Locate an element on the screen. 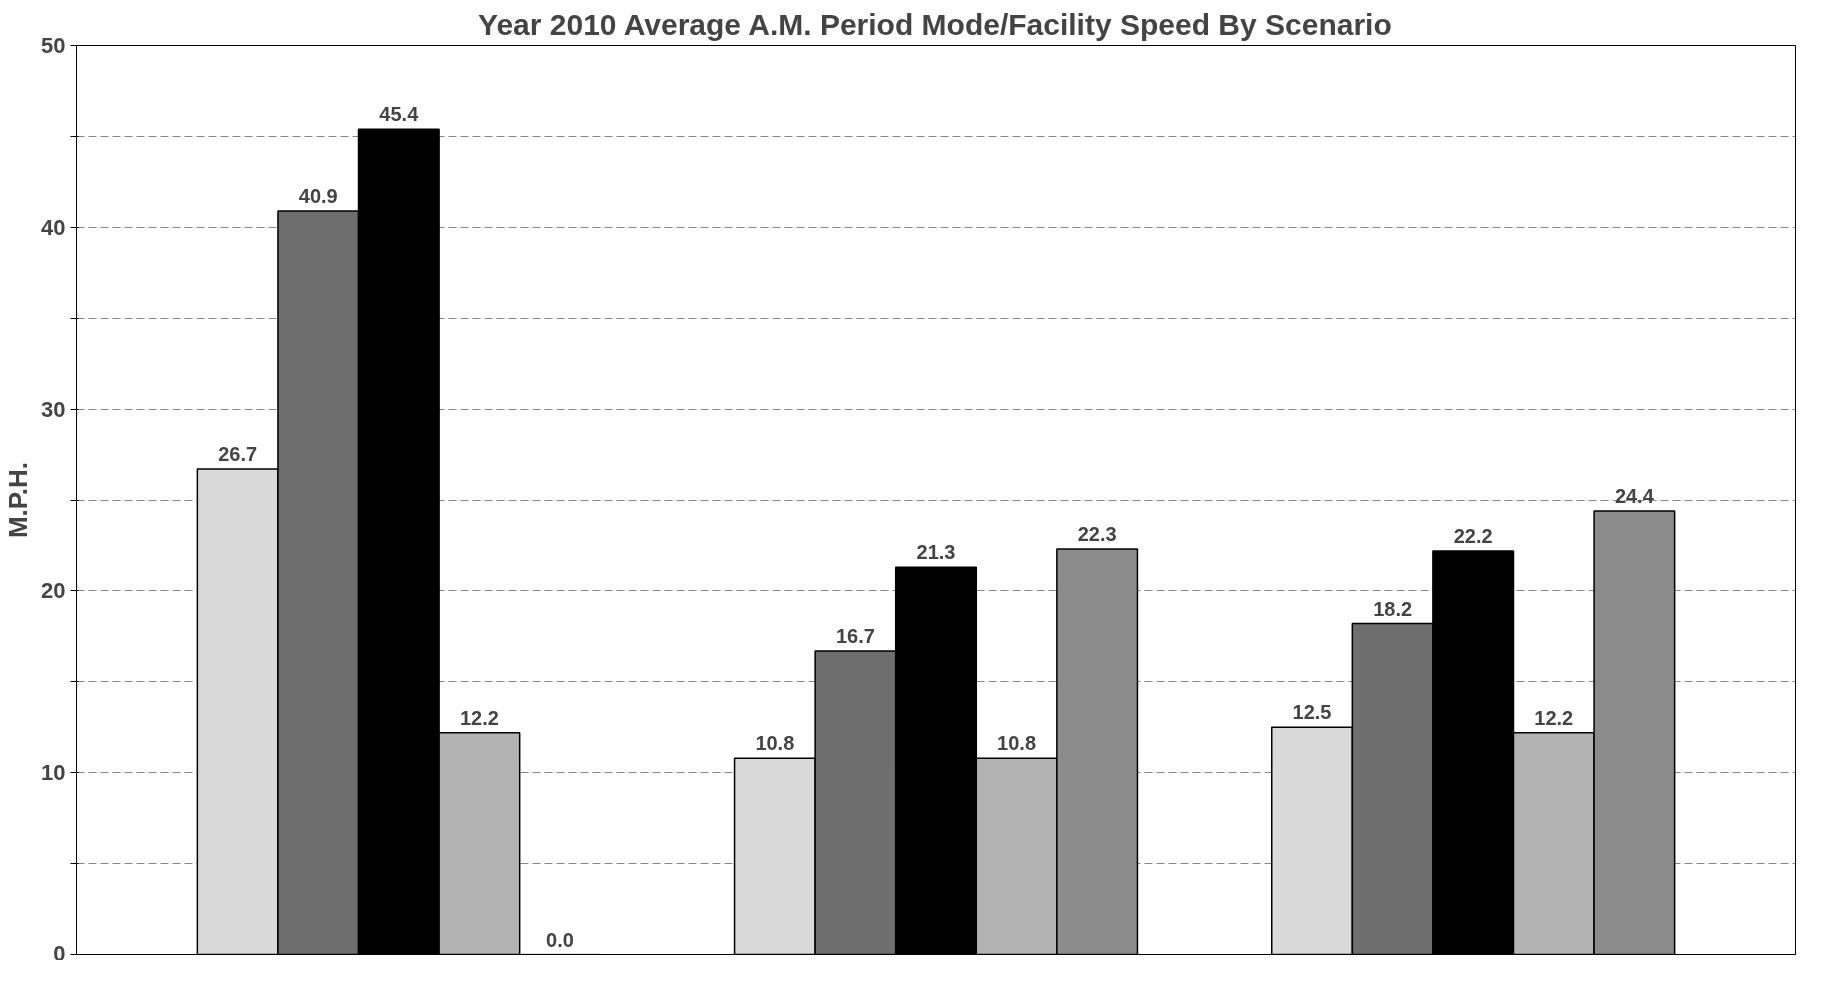 This screenshot has height=981, width=1824. y-tick-label: 50 is located at coordinates (53, 45).